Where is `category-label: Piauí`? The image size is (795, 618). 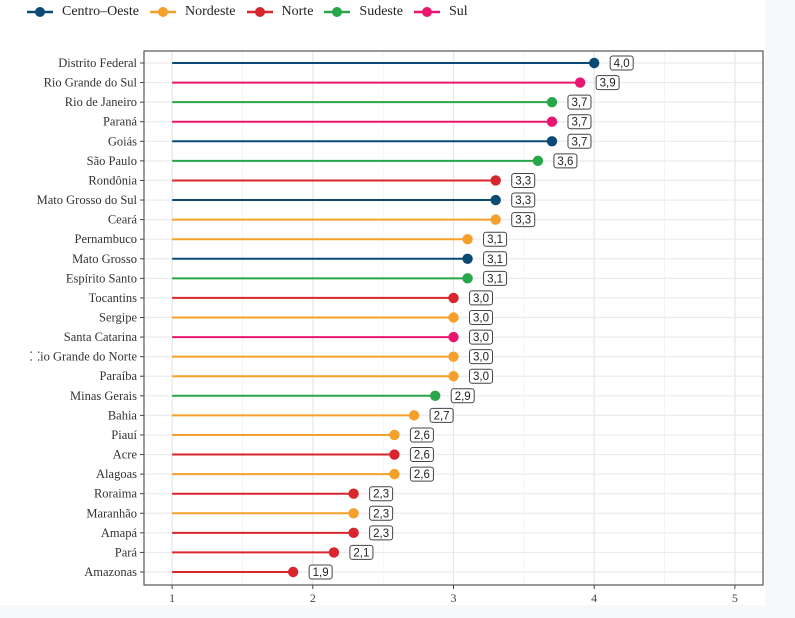
category-label: Piauí is located at coordinates (124, 435).